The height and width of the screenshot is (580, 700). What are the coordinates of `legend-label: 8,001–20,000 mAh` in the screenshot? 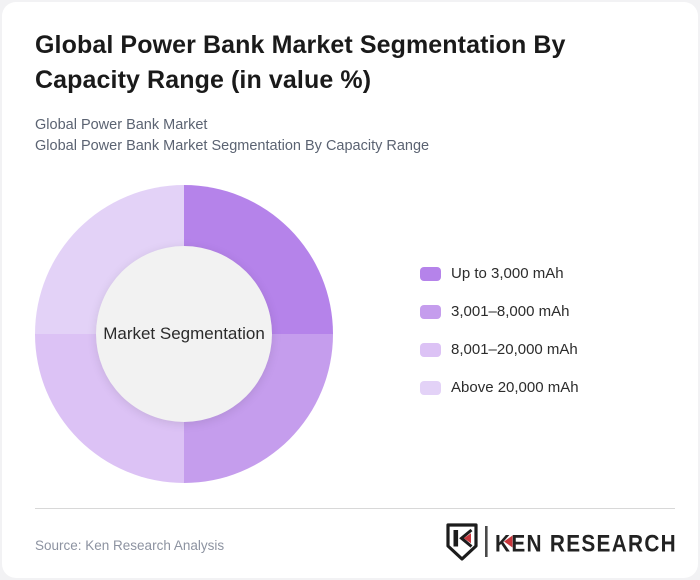 It's located at (514, 349).